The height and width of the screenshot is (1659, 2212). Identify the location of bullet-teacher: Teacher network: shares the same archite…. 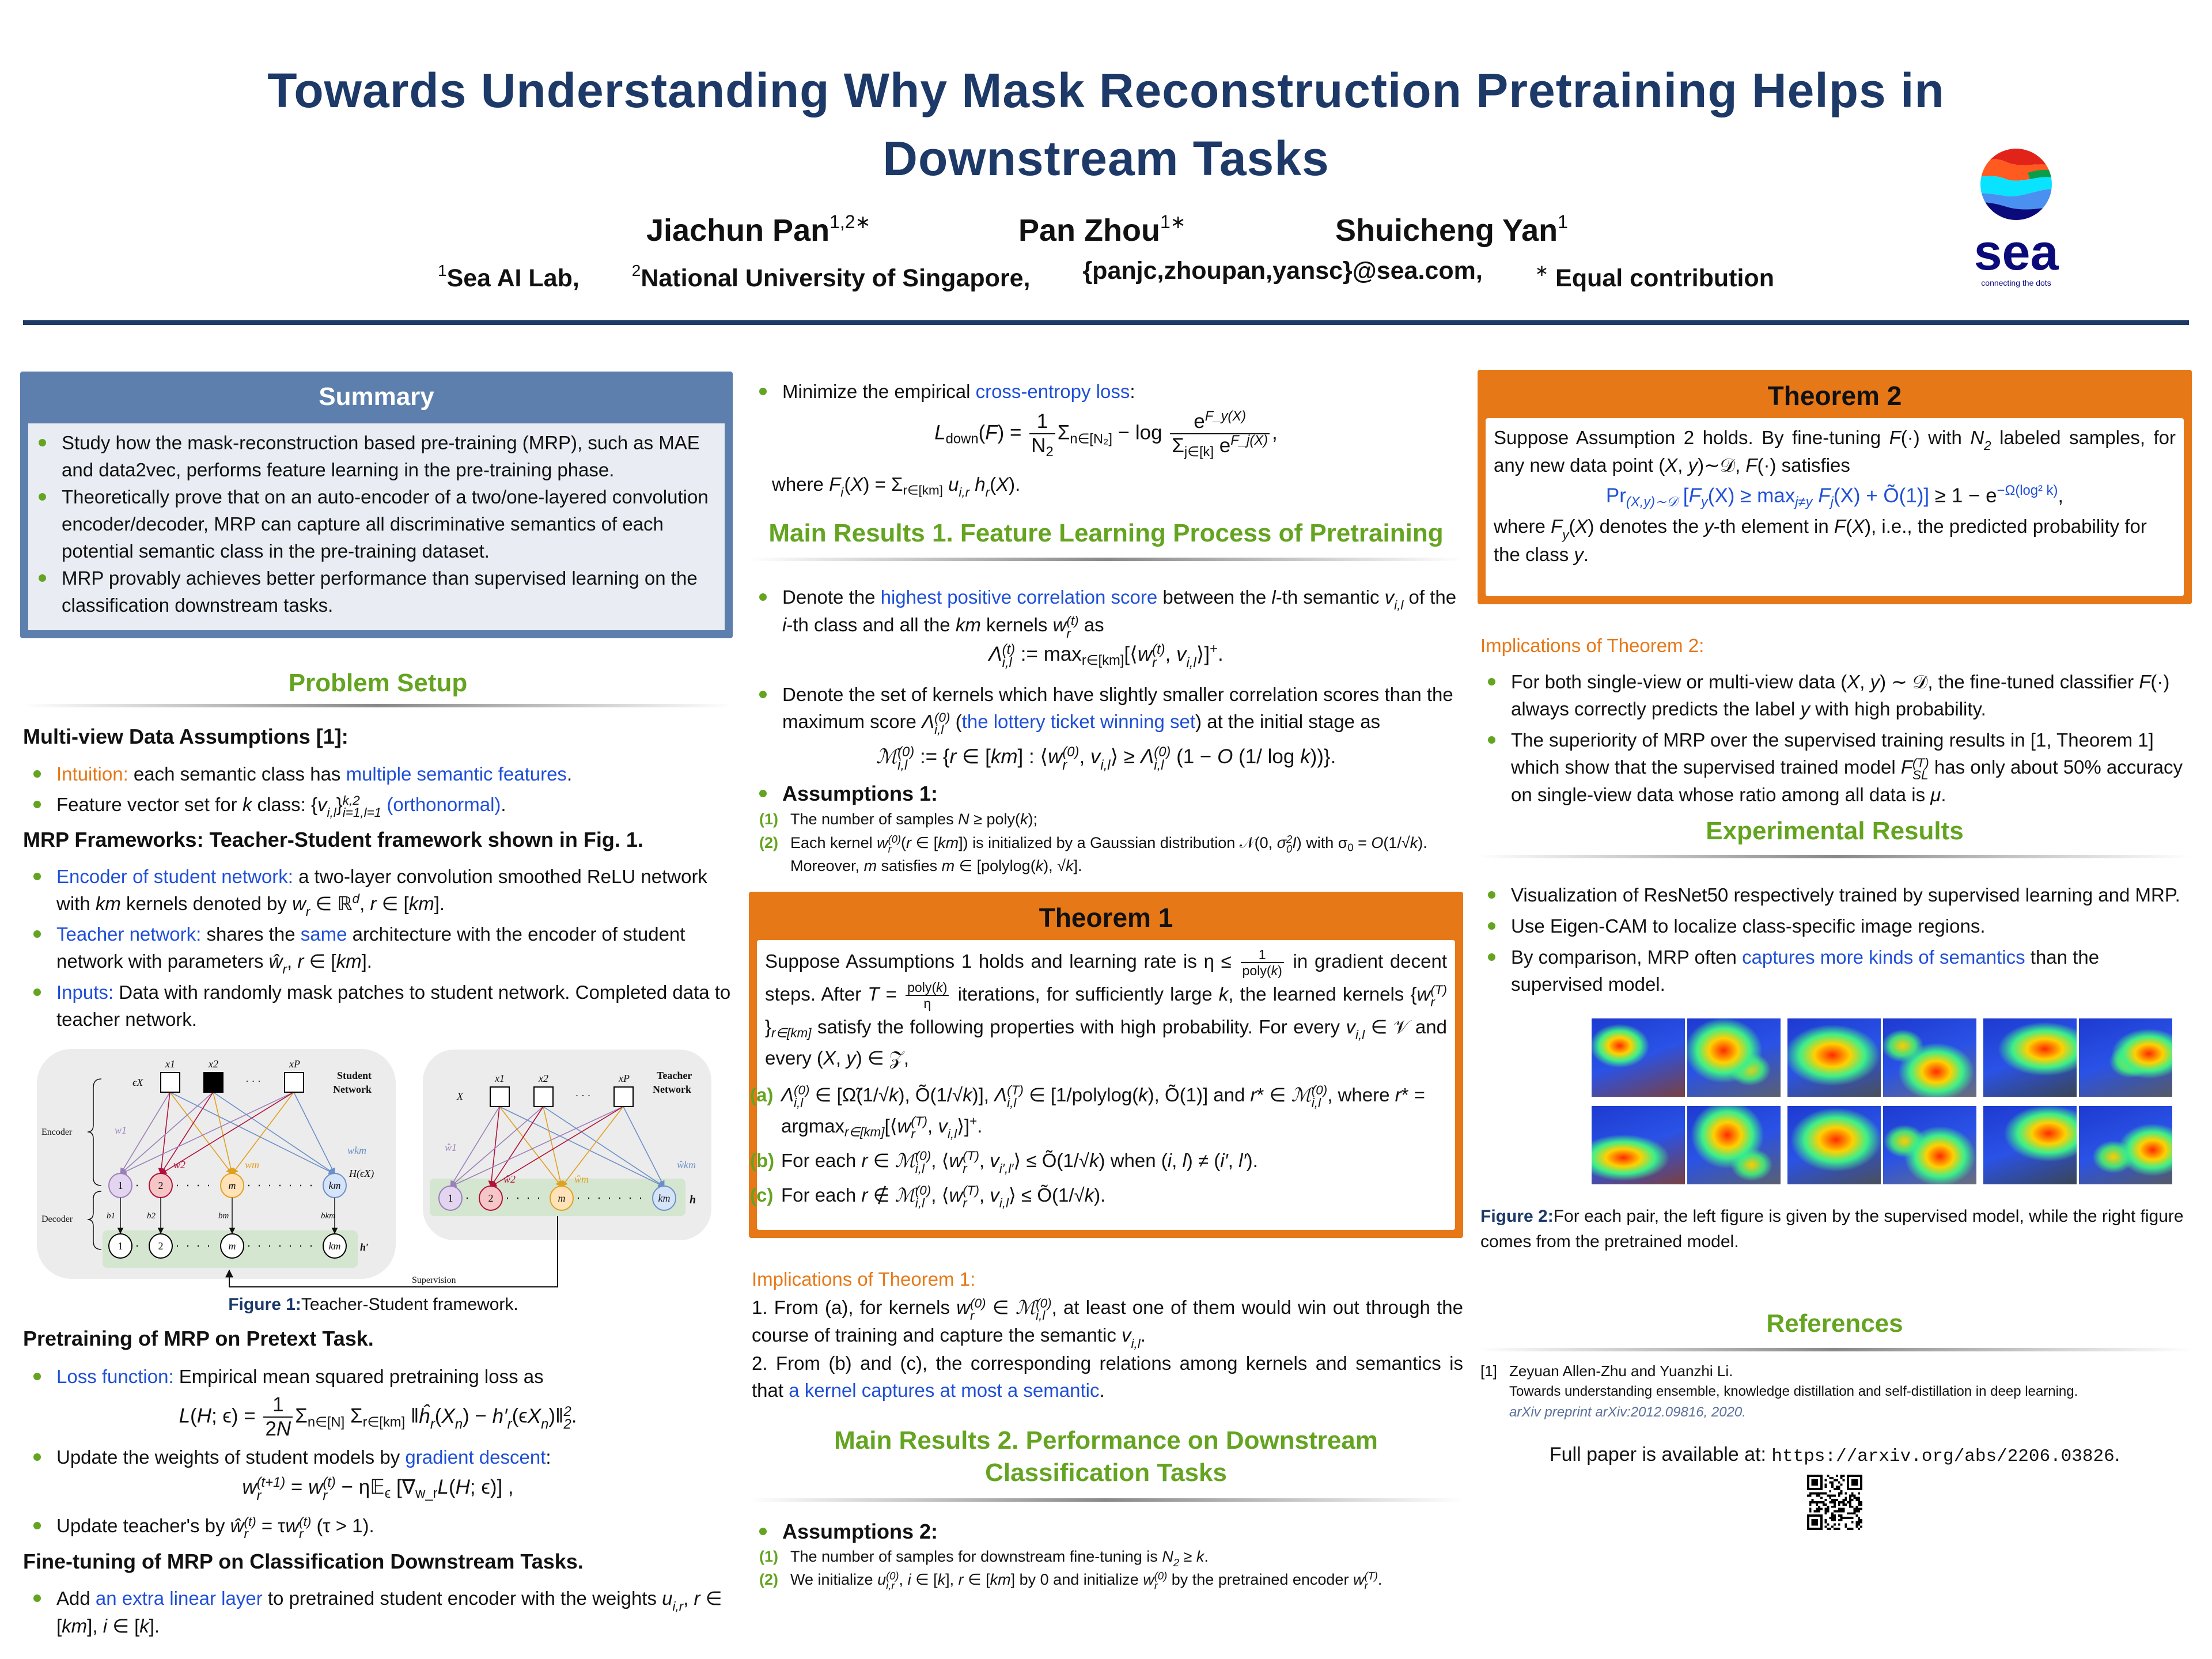
(378, 950).